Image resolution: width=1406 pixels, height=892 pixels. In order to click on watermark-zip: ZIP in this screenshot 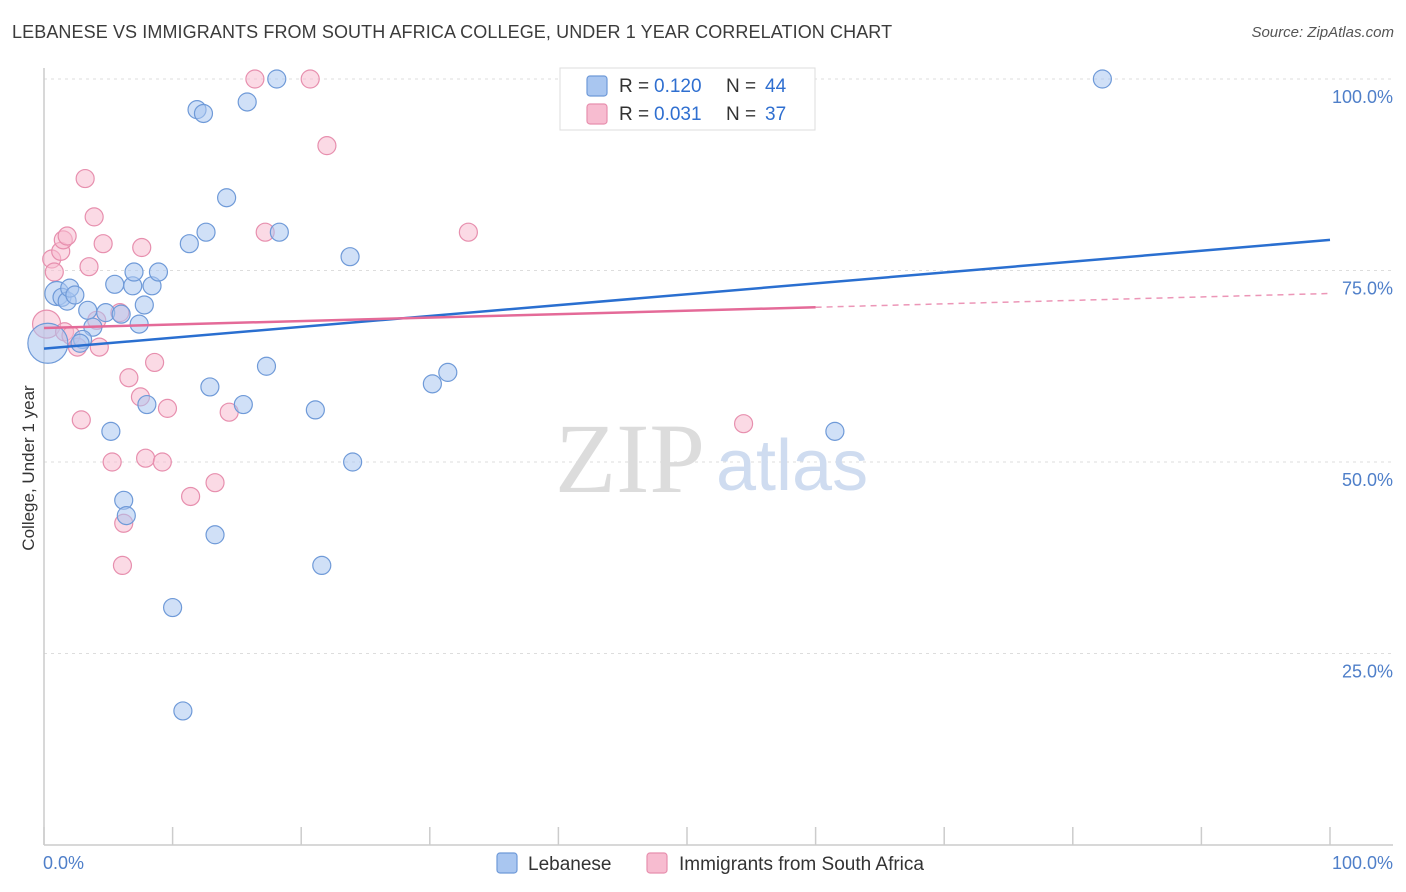, I will do `click(630, 458)`.